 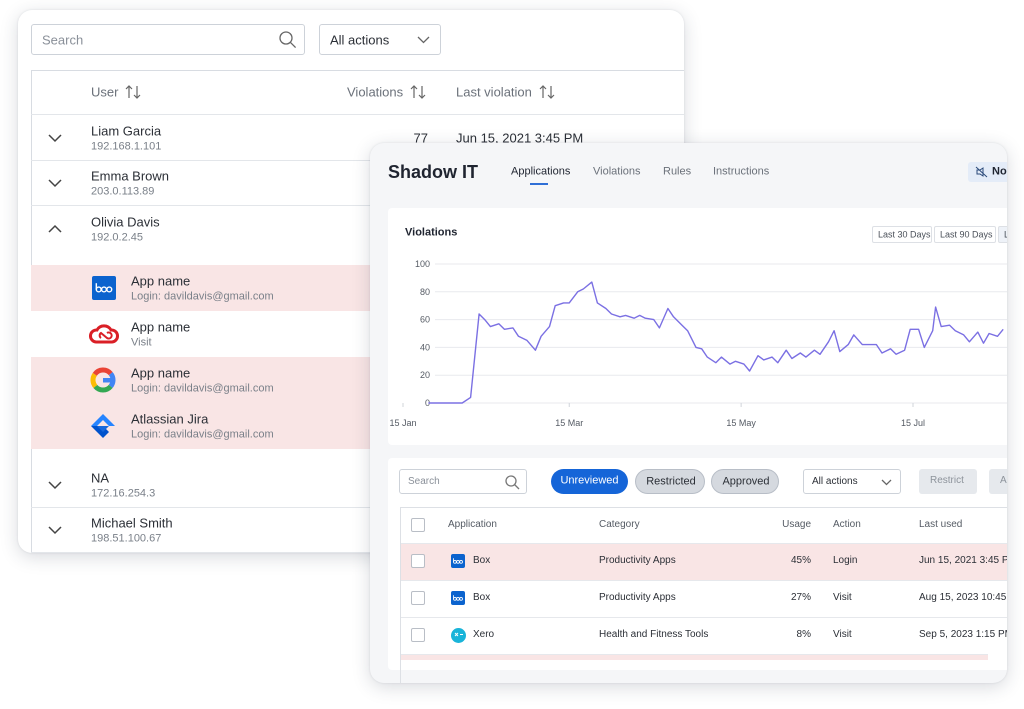 I want to click on column-header: Violations, so click(x=375, y=92).